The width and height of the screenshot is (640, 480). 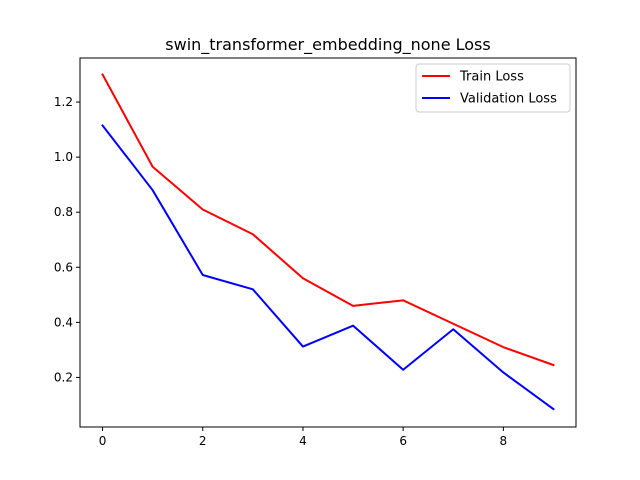 What do you see at coordinates (403, 441) in the screenshot?
I see `x-tick-label: 6` at bounding box center [403, 441].